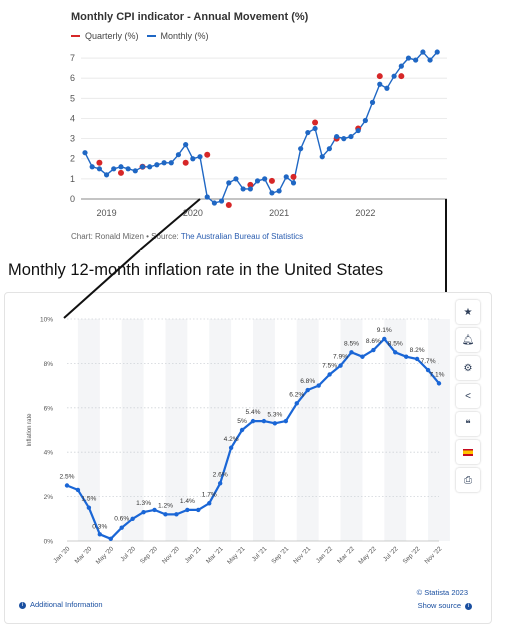 The height and width of the screenshot is (639, 510). What do you see at coordinates (439, 605) in the screenshot?
I see `show-source-label: Show source` at bounding box center [439, 605].